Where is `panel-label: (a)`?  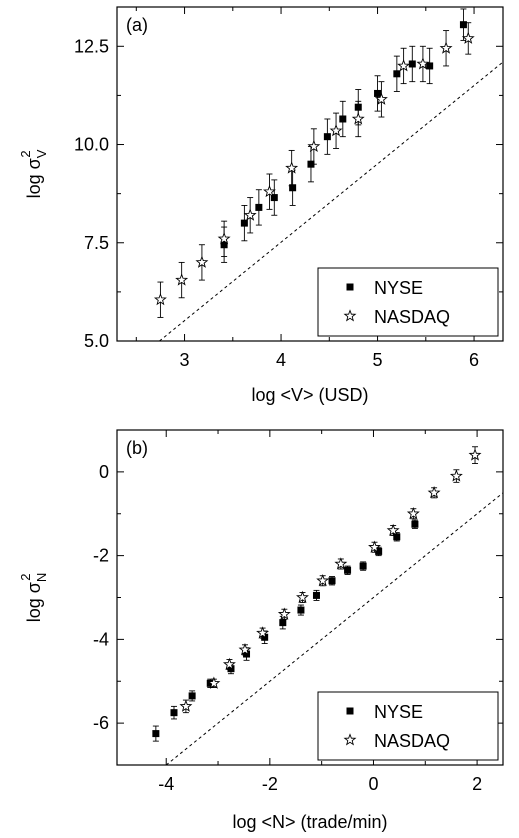 panel-label: (a) is located at coordinates (137, 25).